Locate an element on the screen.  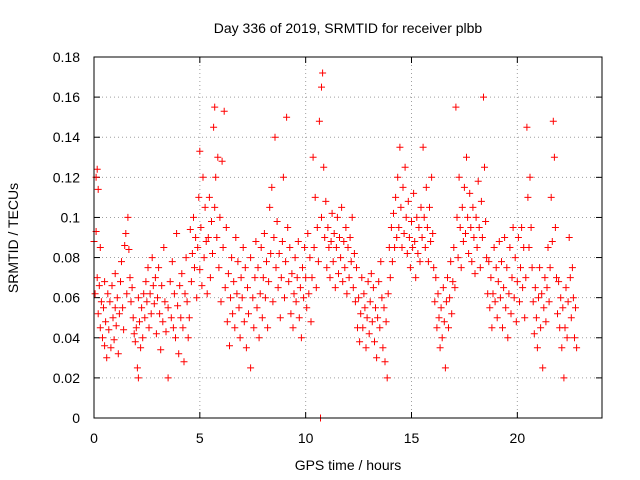
y-tick-label: 0.12 is located at coordinates (66, 177).